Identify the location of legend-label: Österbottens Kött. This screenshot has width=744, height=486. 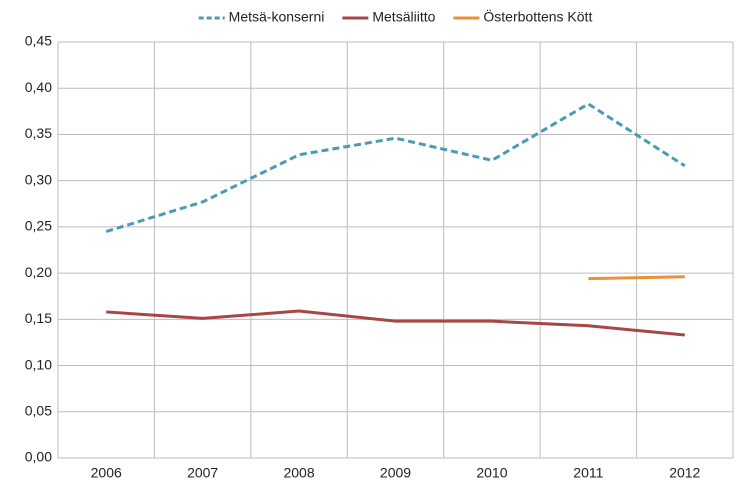
(537, 16).